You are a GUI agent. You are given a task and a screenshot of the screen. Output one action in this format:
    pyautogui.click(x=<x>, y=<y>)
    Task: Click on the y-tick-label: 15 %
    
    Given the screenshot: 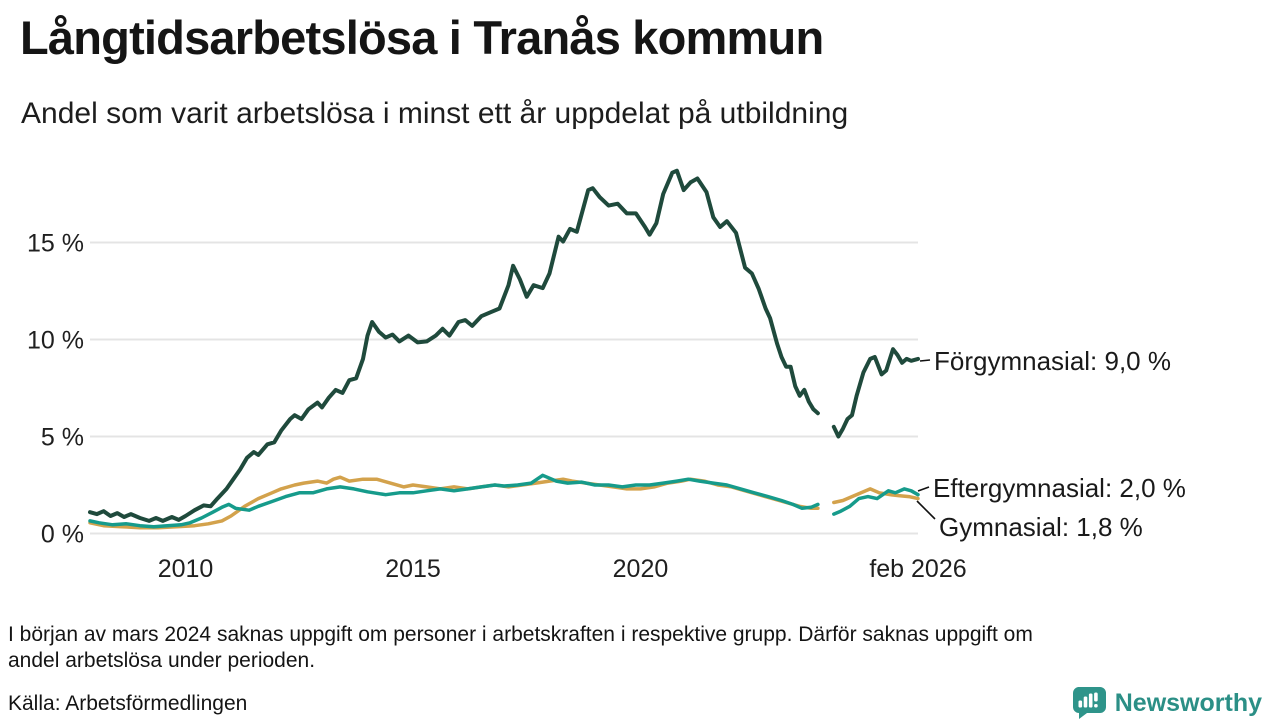 What is the action you would take?
    pyautogui.click(x=55, y=244)
    